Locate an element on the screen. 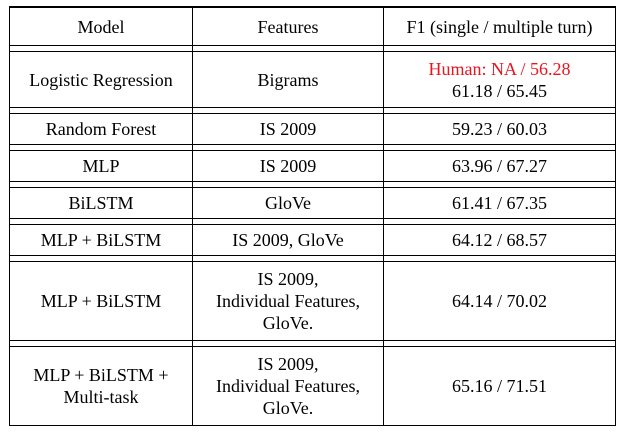 This screenshot has height=432, width=625. cell-f1: 64.14 / 70.02 is located at coordinates (499, 301).